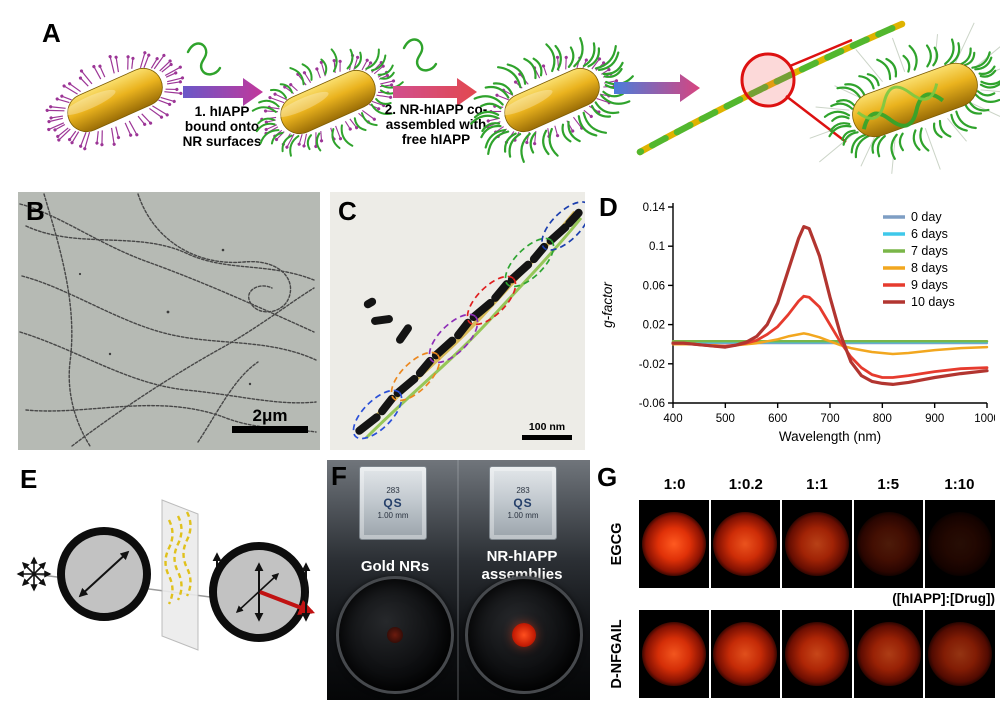 Image resolution: width=1000 pixels, height=702 pixels. I want to click on svg-text: 600, so click(777, 419).